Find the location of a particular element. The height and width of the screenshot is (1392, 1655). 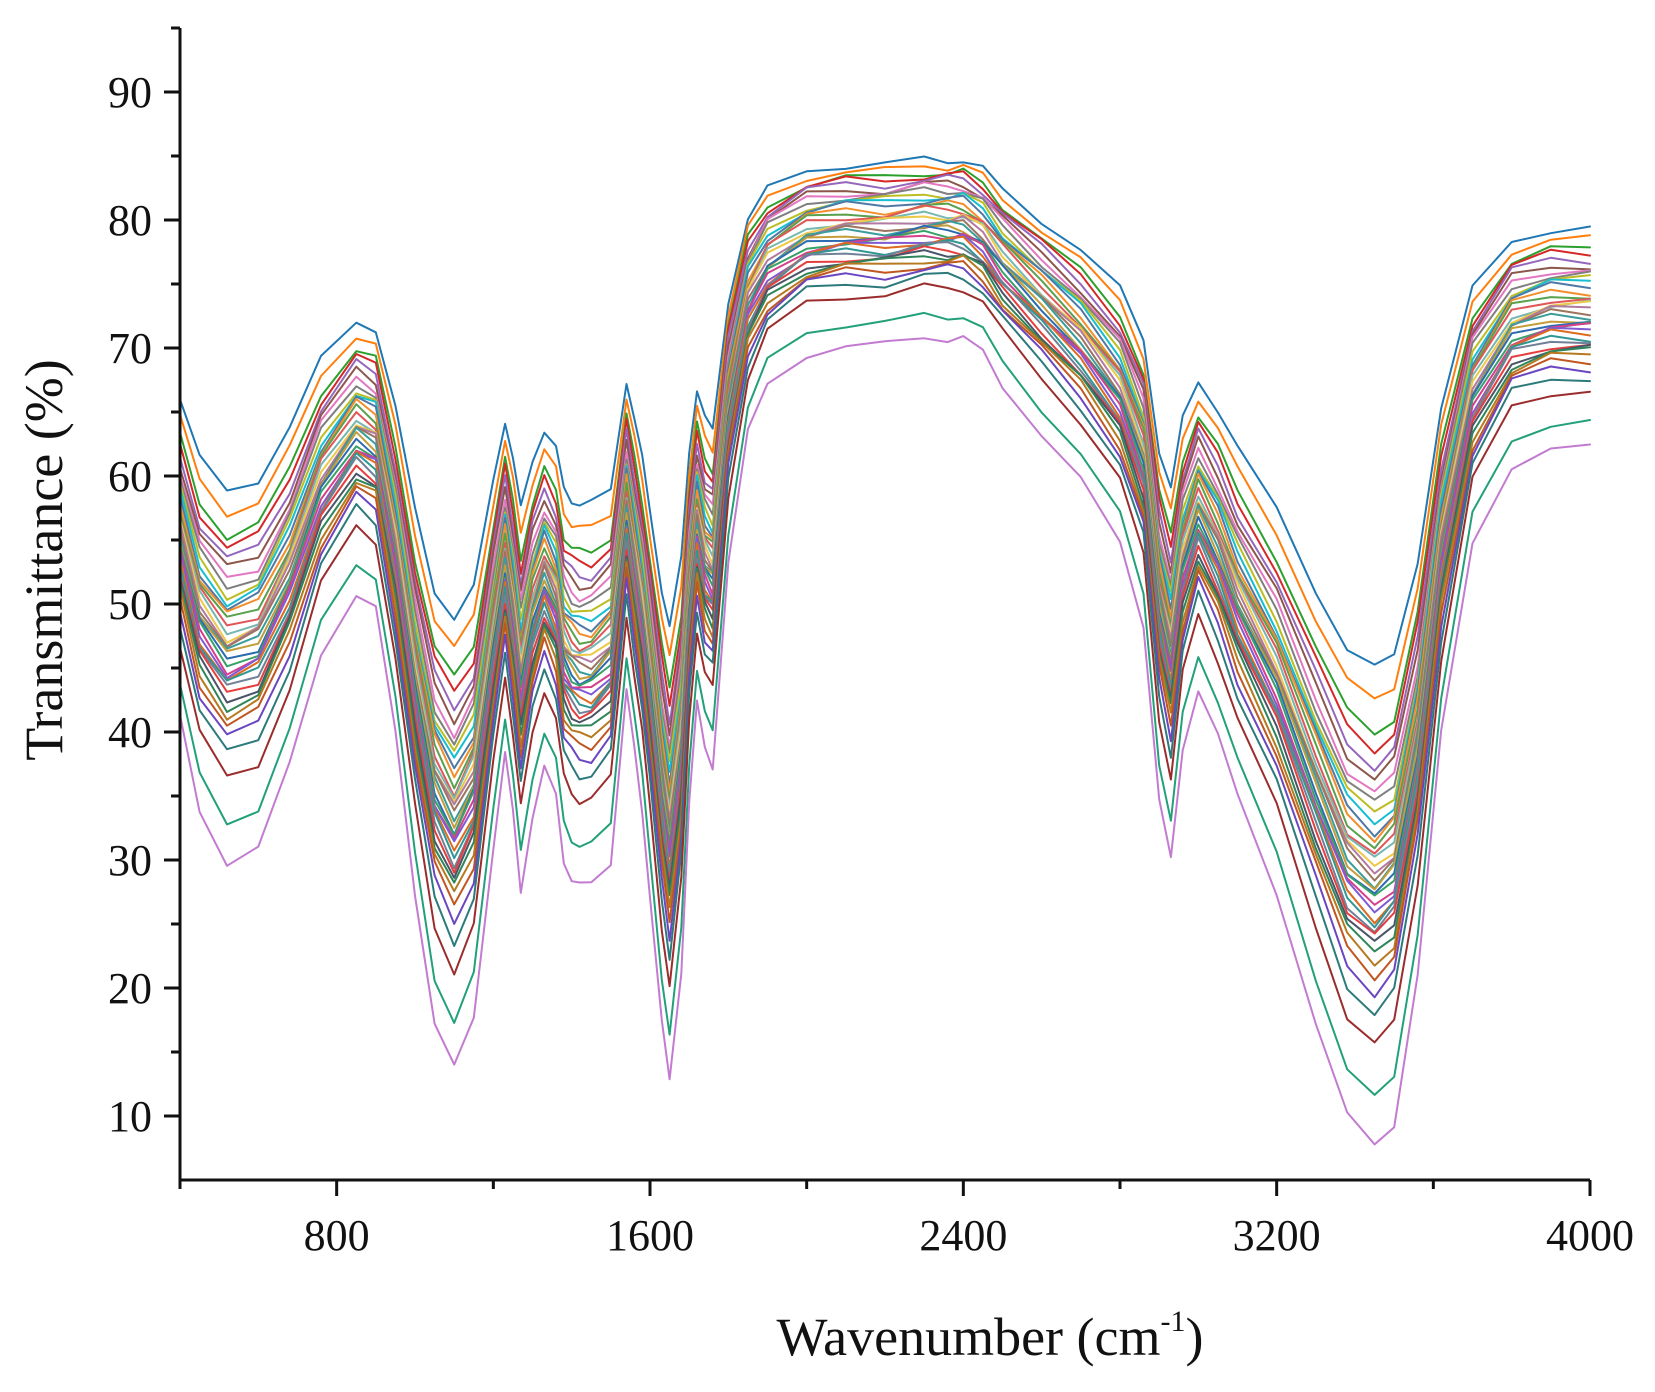

x-tick-label: 800 is located at coordinates (337, 1235).